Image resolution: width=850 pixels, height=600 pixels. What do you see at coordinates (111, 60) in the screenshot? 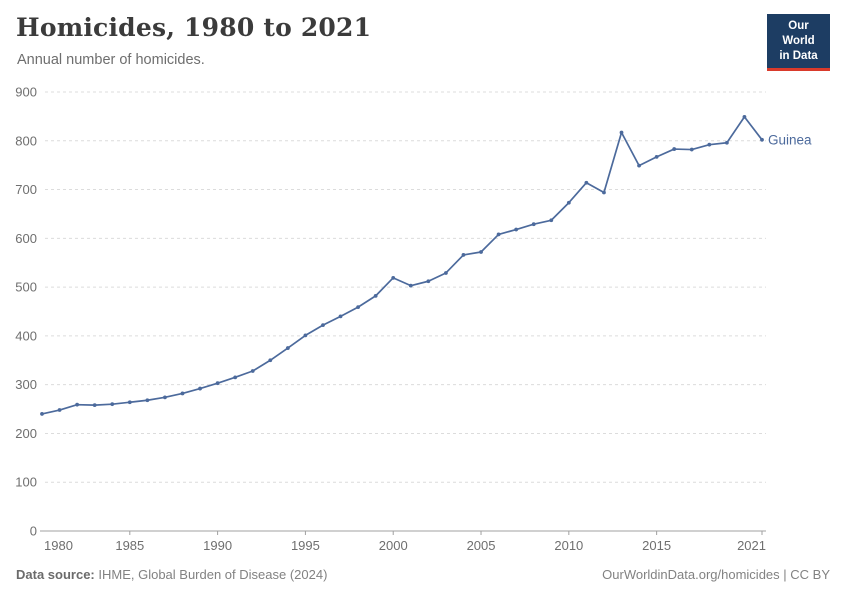
I see `chart-subtitle: Annual number of homicides.` at bounding box center [111, 60].